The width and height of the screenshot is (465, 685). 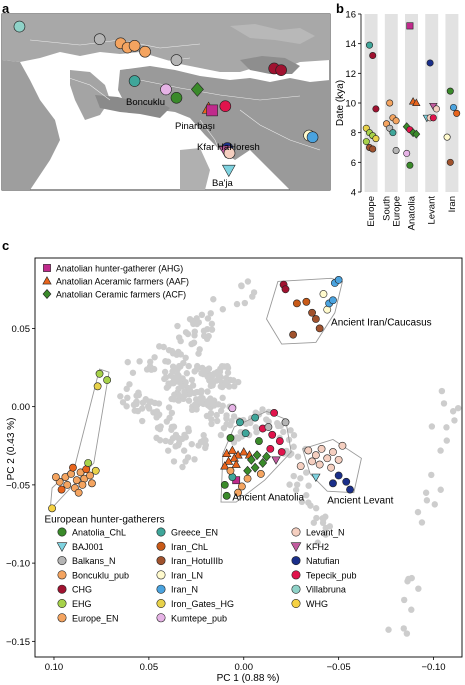 I want to click on chart-b-y-tick-label: 10, so click(x=350, y=104).